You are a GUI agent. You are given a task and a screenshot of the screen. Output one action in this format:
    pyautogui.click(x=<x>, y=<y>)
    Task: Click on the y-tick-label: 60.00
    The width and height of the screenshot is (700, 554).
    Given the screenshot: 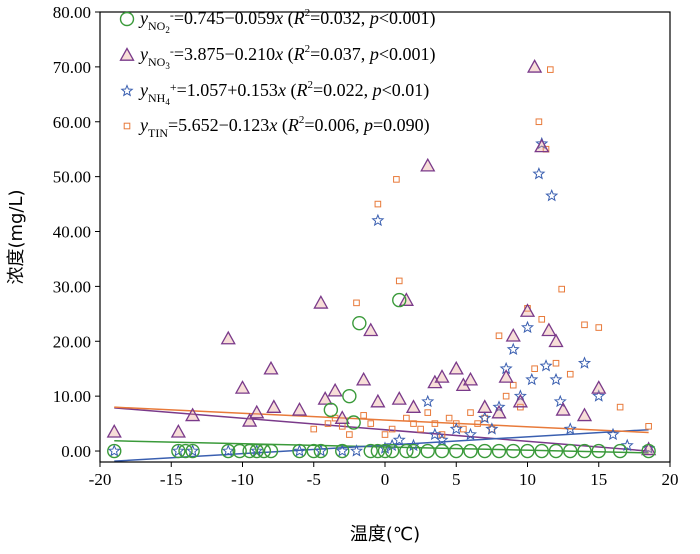 What is the action you would take?
    pyautogui.click(x=72, y=122)
    